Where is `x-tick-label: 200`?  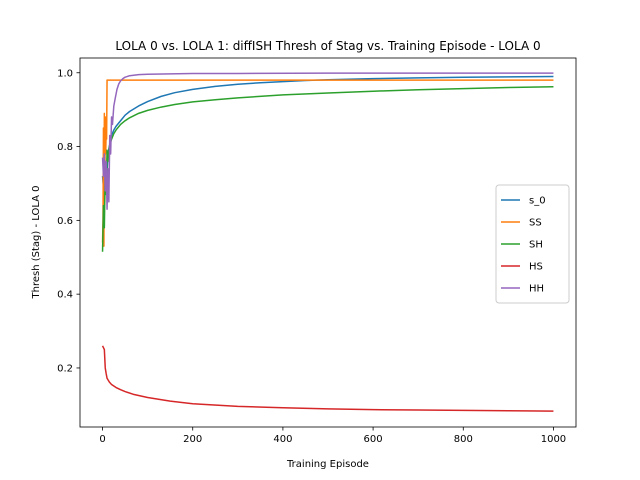 x-tick-label: 200 is located at coordinates (192, 439).